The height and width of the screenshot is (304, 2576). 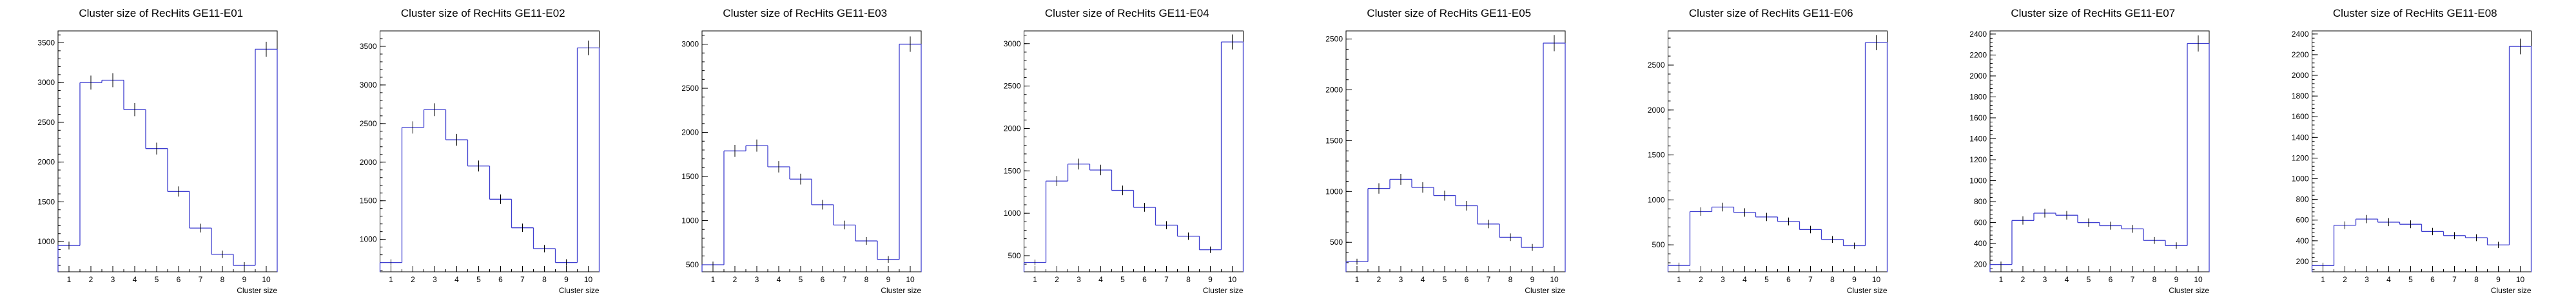 What do you see at coordinates (1771, 13) in the screenshot?
I see `chart-title: Cluster size of RecHits GE11-E06` at bounding box center [1771, 13].